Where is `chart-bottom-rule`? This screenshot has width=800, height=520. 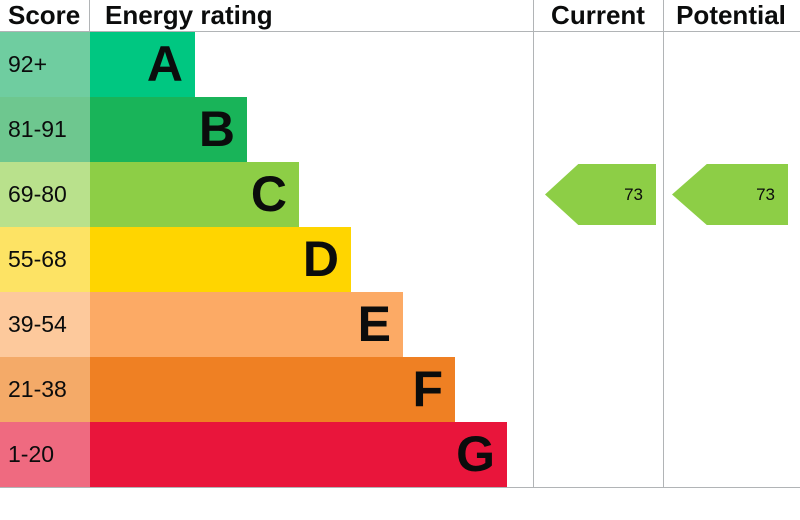 chart-bottom-rule is located at coordinates (400, 487).